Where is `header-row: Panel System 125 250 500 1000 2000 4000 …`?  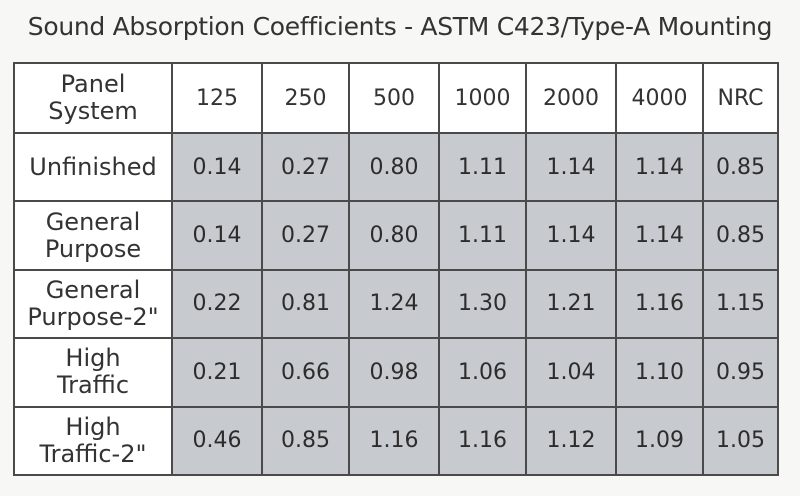 header-row: Panel System 125 250 500 1000 2000 4000 … is located at coordinates (396, 98).